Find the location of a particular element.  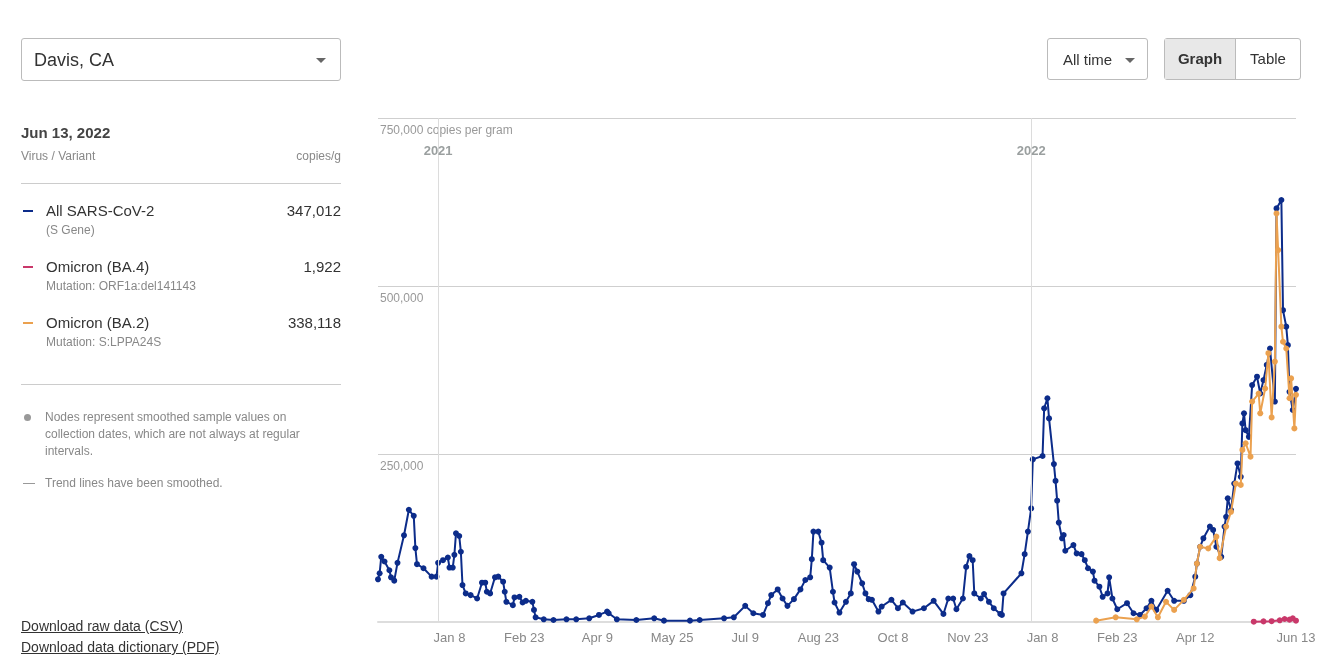

legend-label: Omicron (BA.4) is located at coordinates (98, 266).